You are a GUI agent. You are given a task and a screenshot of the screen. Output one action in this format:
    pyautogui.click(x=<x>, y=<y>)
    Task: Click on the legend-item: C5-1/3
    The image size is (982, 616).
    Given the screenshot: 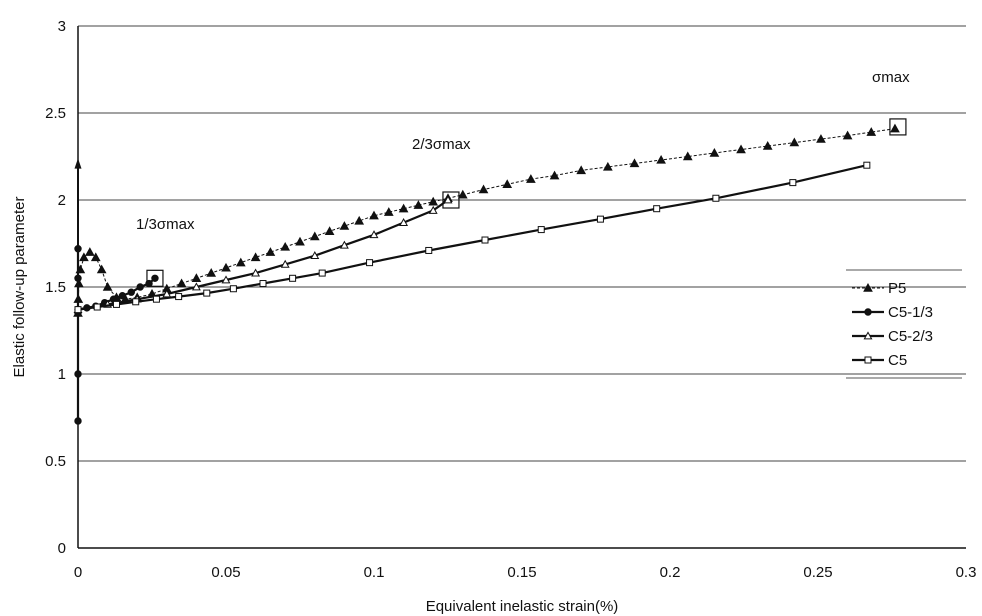 What is the action you would take?
    pyautogui.click(x=892, y=312)
    